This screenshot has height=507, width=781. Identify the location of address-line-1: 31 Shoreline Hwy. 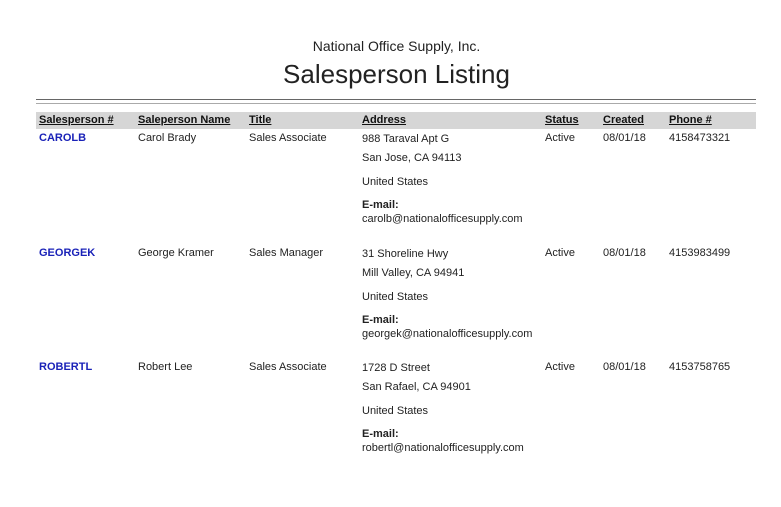
(405, 254).